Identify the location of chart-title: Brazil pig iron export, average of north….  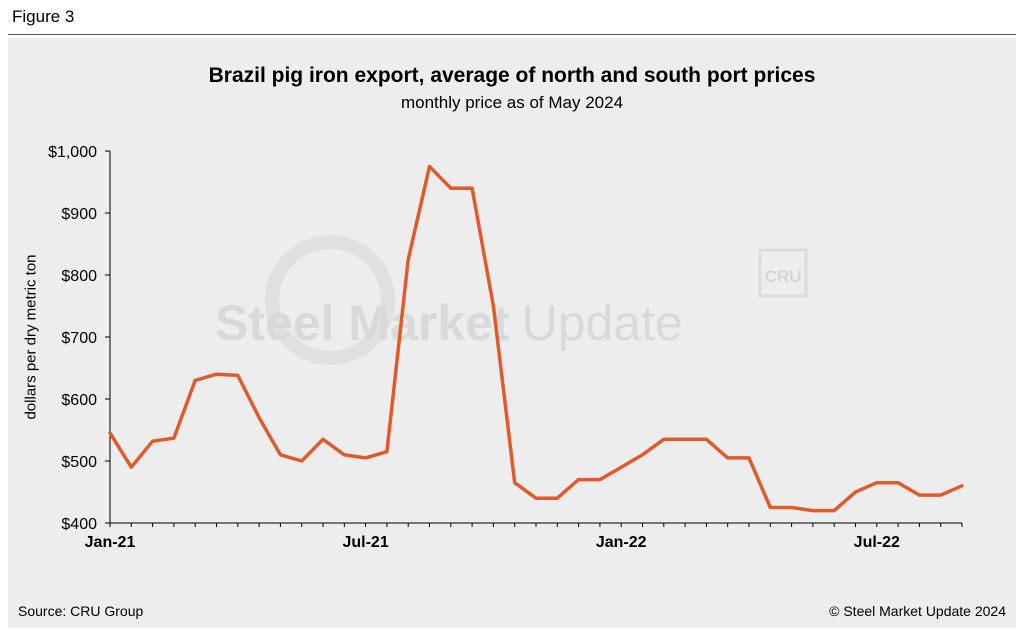
(512, 75).